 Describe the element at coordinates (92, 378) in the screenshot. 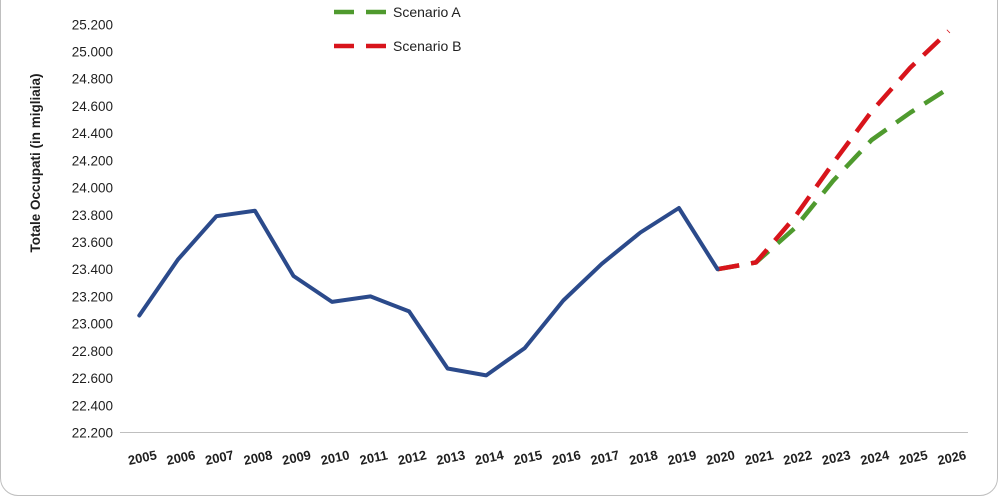

I see `y-tick-label: 22.600` at that location.